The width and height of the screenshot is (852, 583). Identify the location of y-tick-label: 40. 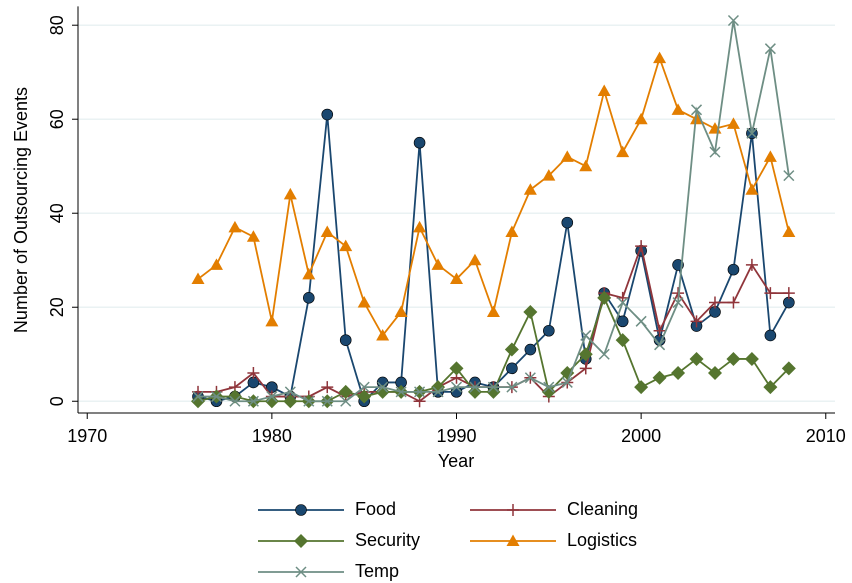
(57, 213).